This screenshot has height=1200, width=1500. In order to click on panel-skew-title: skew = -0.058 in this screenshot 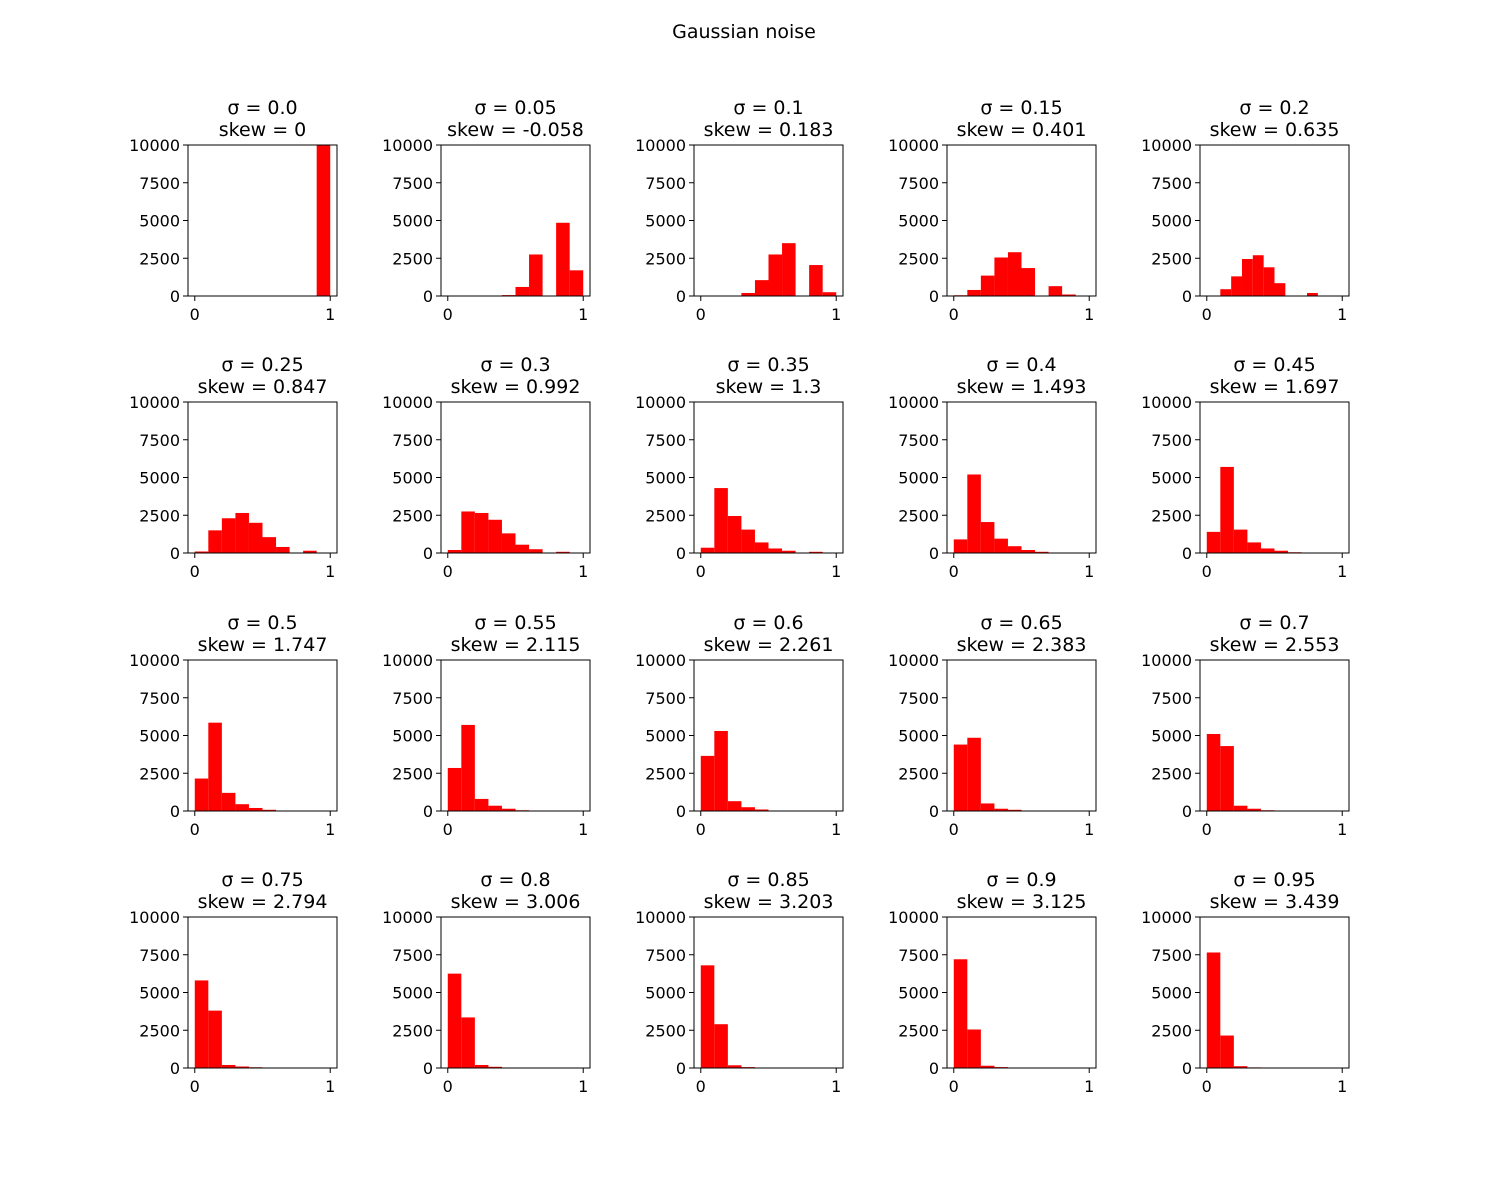, I will do `click(515, 130)`.